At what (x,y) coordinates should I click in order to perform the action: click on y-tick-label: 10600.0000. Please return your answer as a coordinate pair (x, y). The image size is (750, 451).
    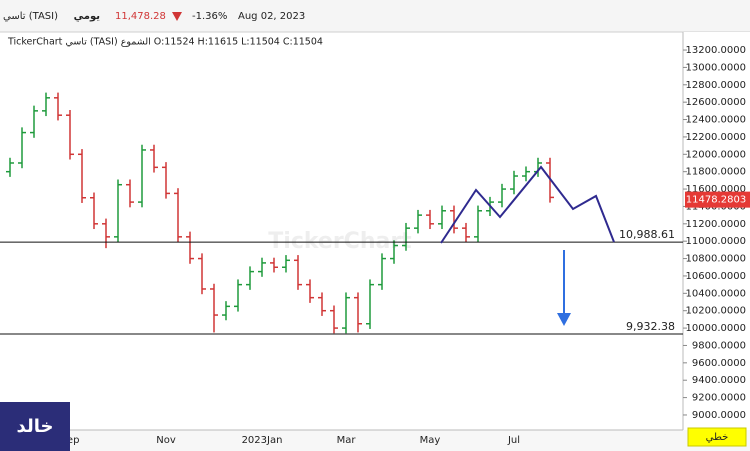
    Looking at the image, I should click on (716, 276).